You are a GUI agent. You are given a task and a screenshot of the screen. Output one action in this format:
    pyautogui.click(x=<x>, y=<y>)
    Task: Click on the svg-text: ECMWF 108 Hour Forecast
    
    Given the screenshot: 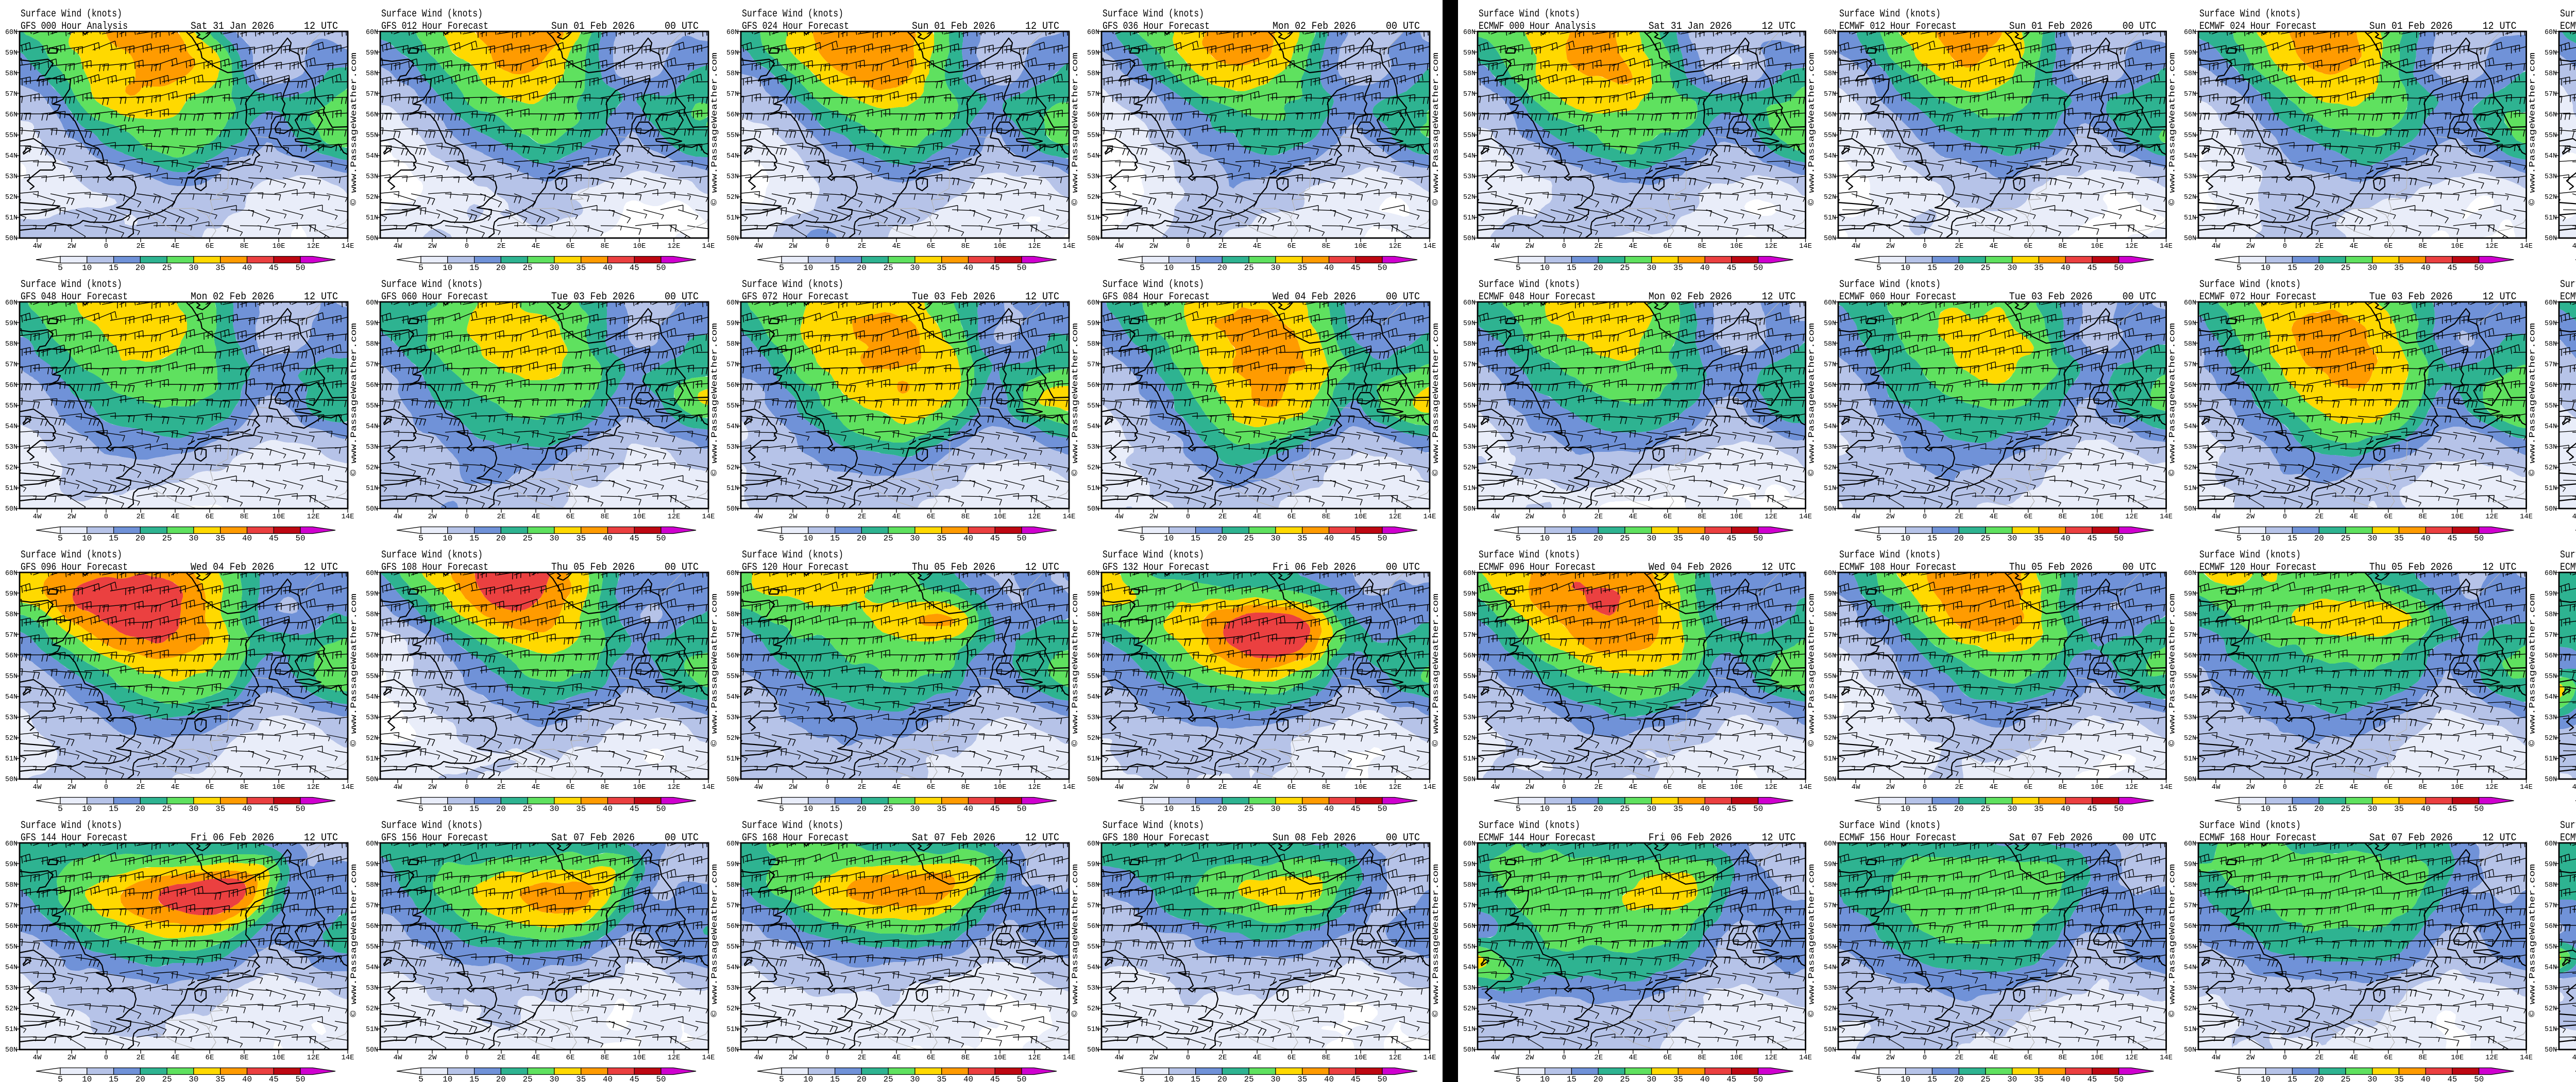 What is the action you would take?
    pyautogui.click(x=1897, y=567)
    